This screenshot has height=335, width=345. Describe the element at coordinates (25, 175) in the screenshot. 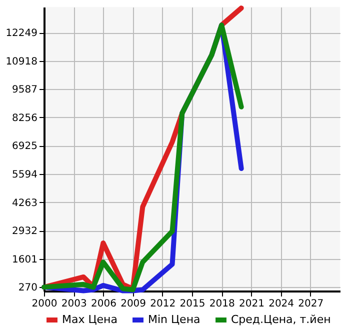

I see `y-tick-label: 5594` at that location.